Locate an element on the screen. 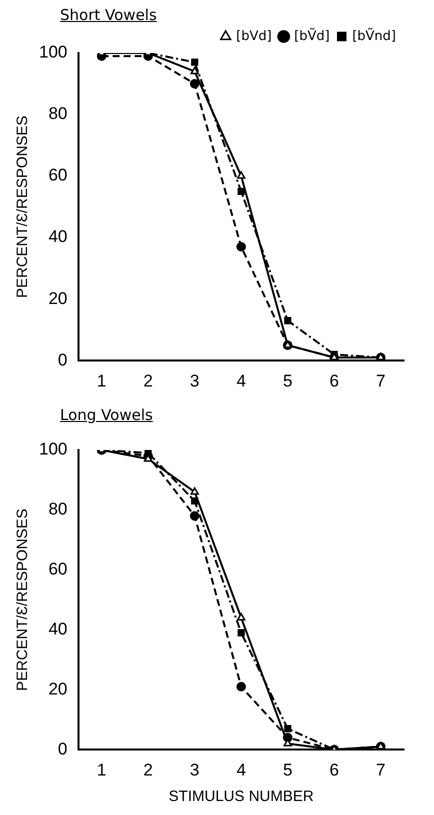 The width and height of the screenshot is (434, 815). legend-label: [bṼnd] is located at coordinates (374, 35).